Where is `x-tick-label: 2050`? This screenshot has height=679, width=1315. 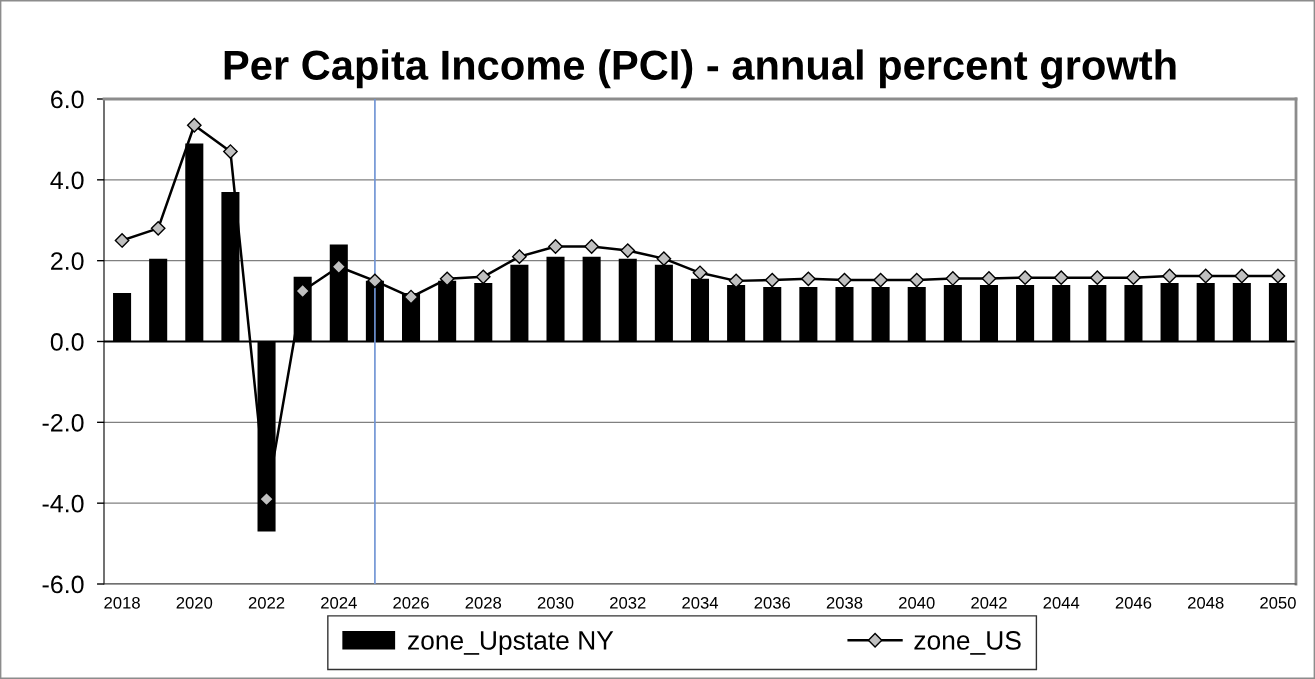
x-tick-label: 2050 is located at coordinates (1278, 602).